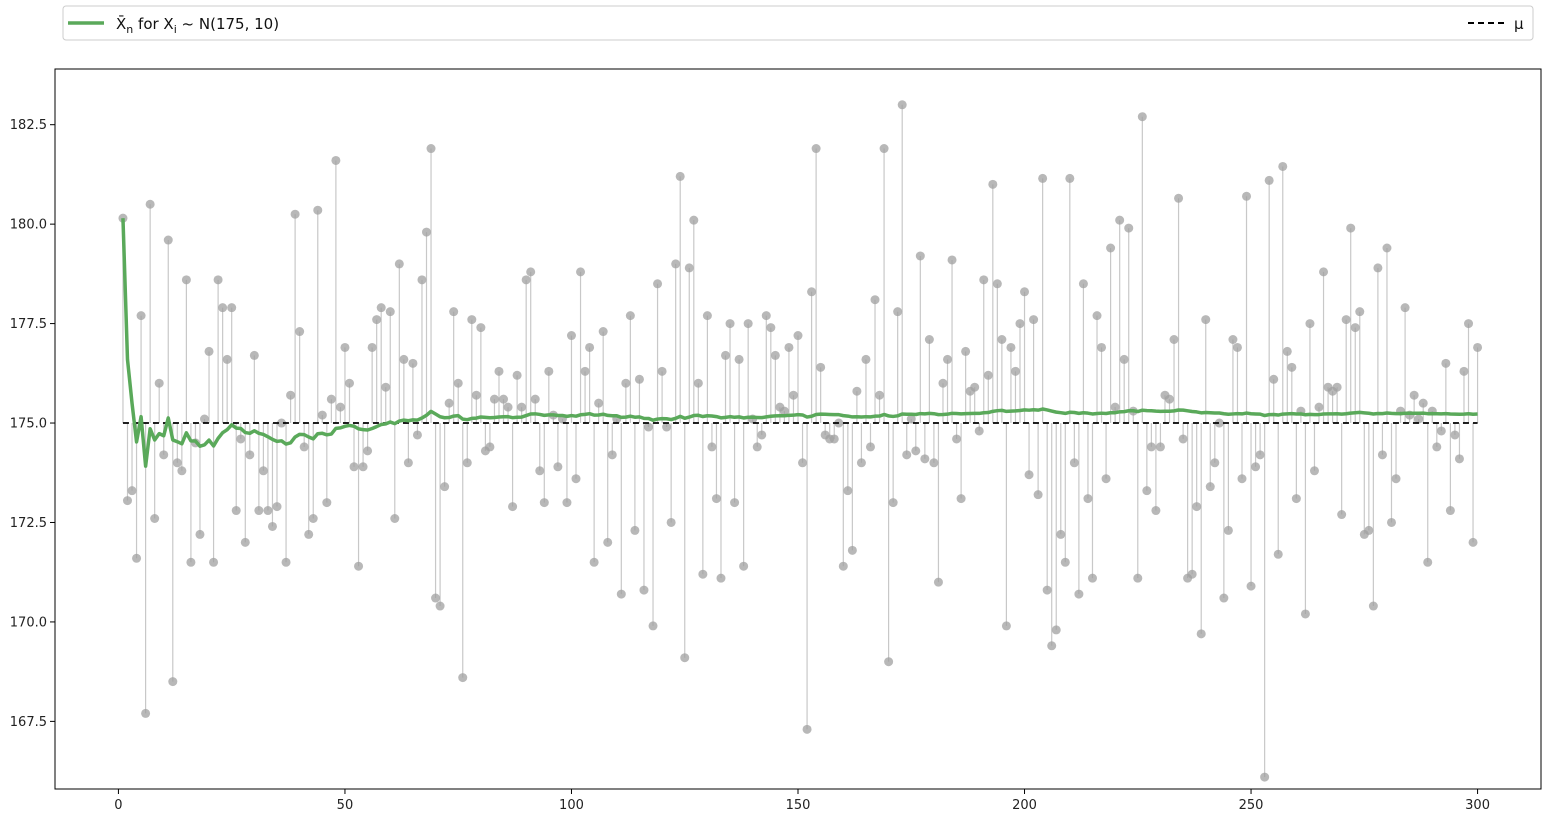  What do you see at coordinates (1251, 805) in the screenshot?
I see `x-tick-label: 250` at bounding box center [1251, 805].